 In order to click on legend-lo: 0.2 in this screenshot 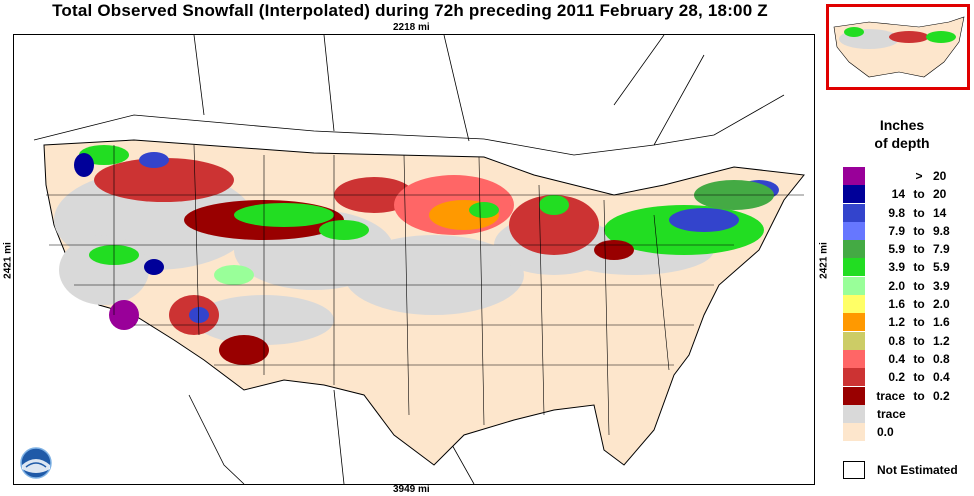, I will do `click(896, 377)`.